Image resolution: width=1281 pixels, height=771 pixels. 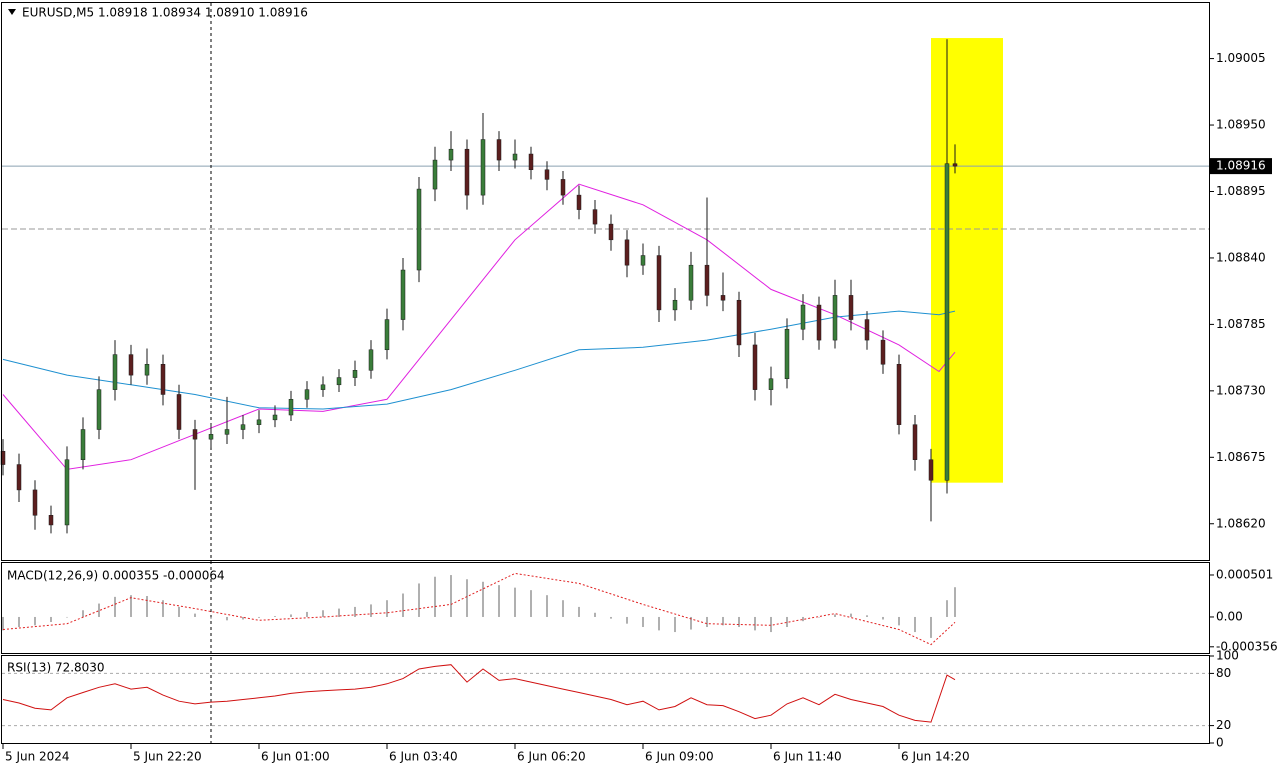 What do you see at coordinates (167, 757) in the screenshot?
I see `x-tick-label: 5 Jun 22:20` at bounding box center [167, 757].